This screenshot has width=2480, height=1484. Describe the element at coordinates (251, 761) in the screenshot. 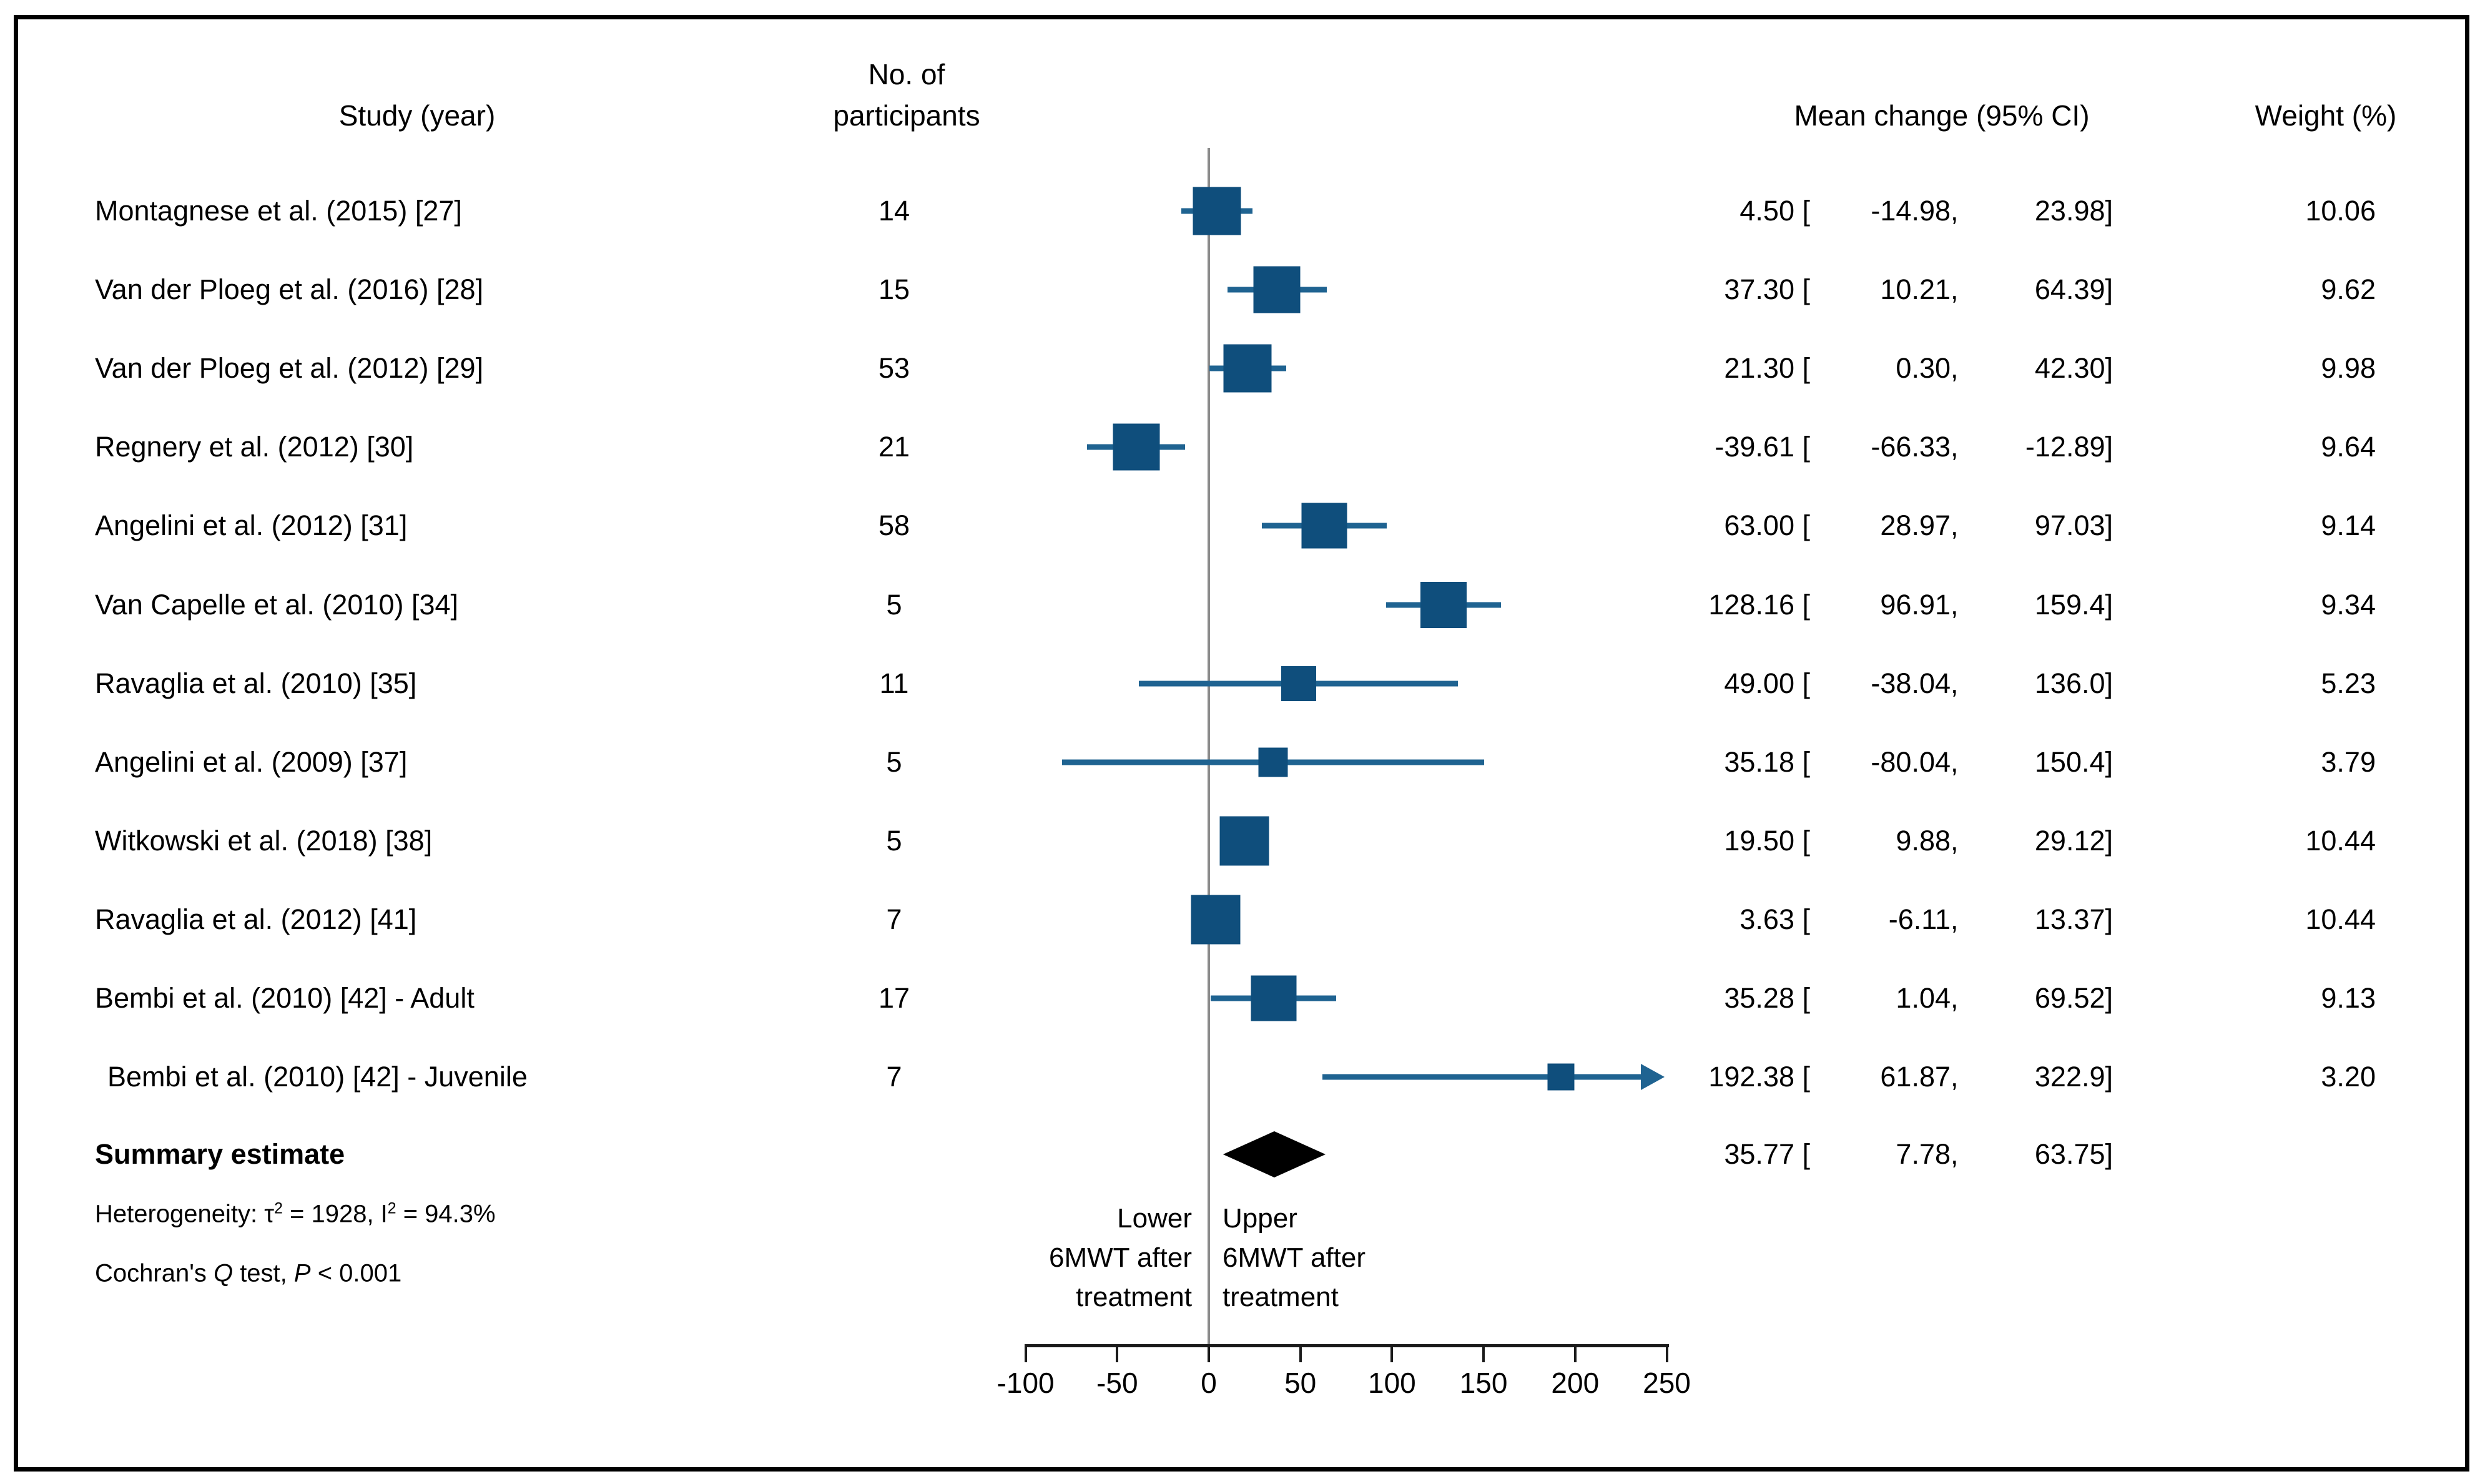

I see `study-label: Angelini et al. (2009) [37]` at that location.